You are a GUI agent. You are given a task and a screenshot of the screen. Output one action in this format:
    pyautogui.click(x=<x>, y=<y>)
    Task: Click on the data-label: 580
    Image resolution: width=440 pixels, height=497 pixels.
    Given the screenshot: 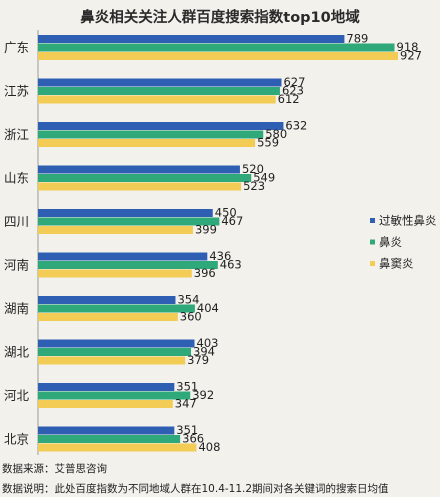 What is the action you would take?
    pyautogui.click(x=276, y=134)
    